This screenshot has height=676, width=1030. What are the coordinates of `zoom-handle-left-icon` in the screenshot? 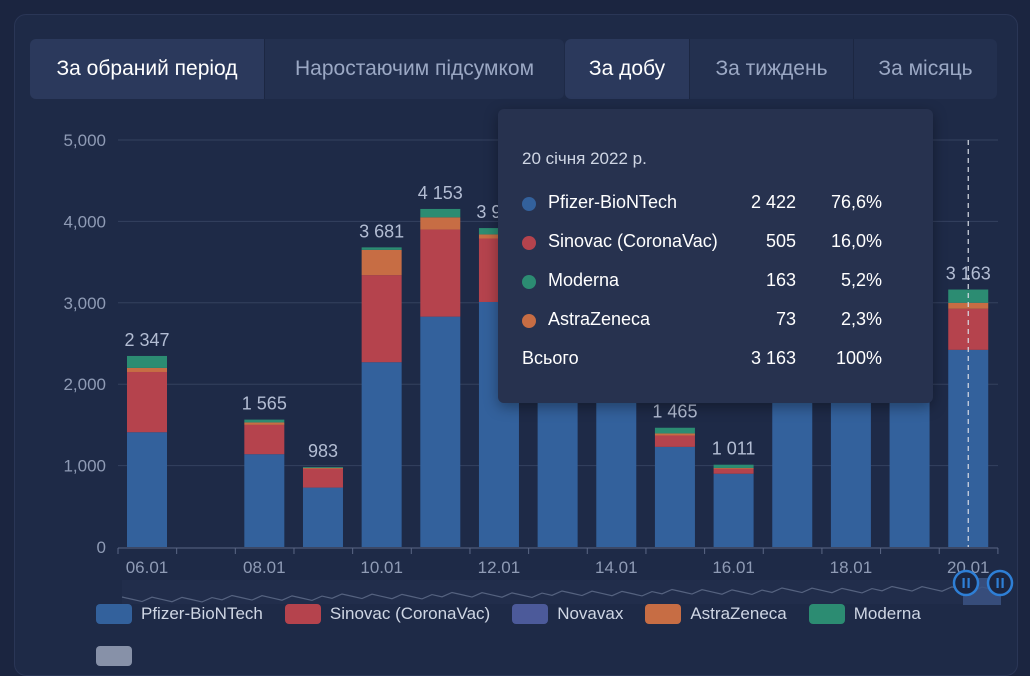 It's located at (966, 583).